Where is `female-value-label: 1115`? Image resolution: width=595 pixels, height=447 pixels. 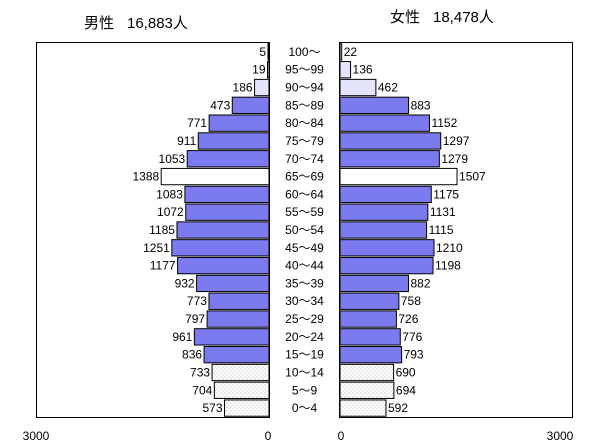 female-value-label: 1115 is located at coordinates (441, 230).